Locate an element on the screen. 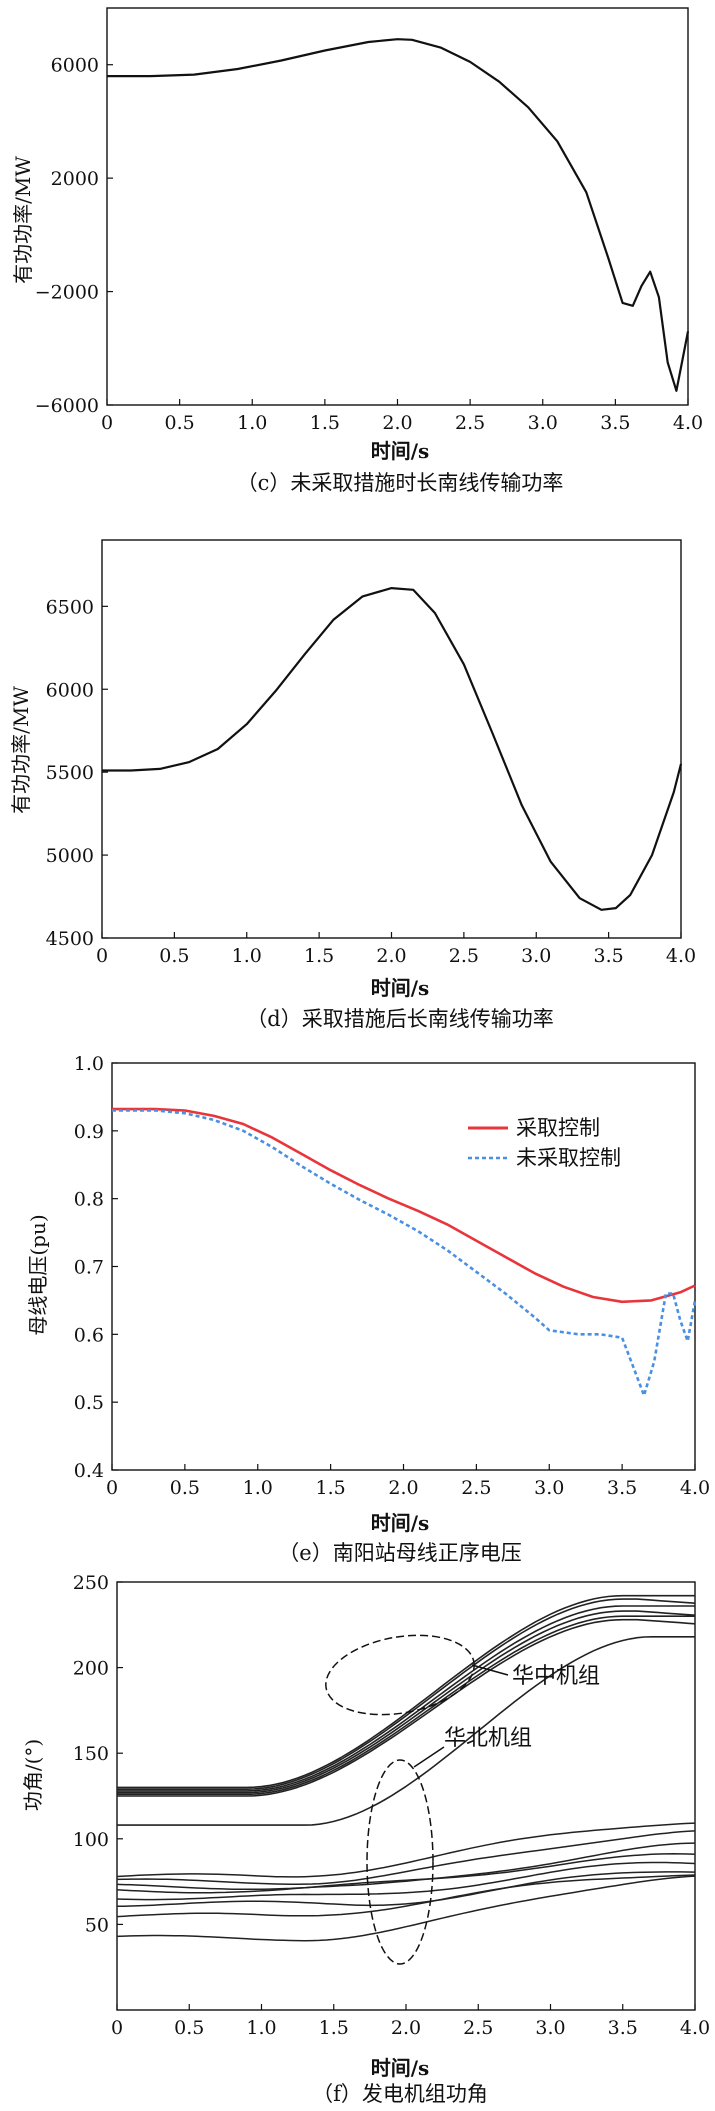  central-unit-curve-lagging is located at coordinates (406, 1731).